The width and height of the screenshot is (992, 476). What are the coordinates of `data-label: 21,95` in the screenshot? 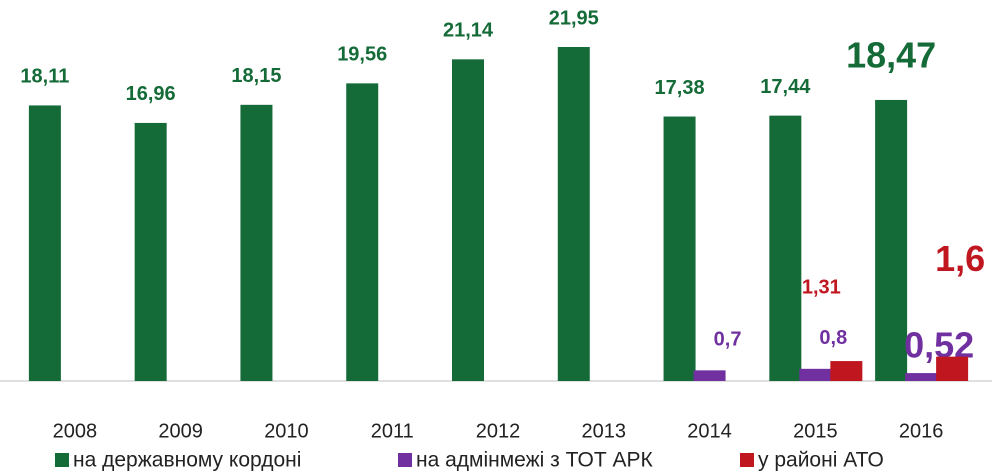 It's located at (574, 18).